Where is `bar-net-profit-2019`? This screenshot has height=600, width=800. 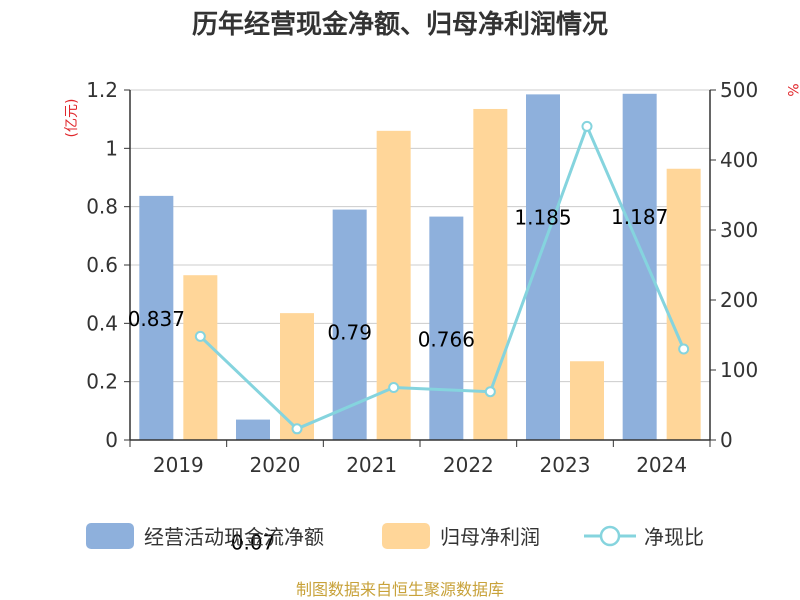 bar-net-profit-2019 is located at coordinates (200, 357).